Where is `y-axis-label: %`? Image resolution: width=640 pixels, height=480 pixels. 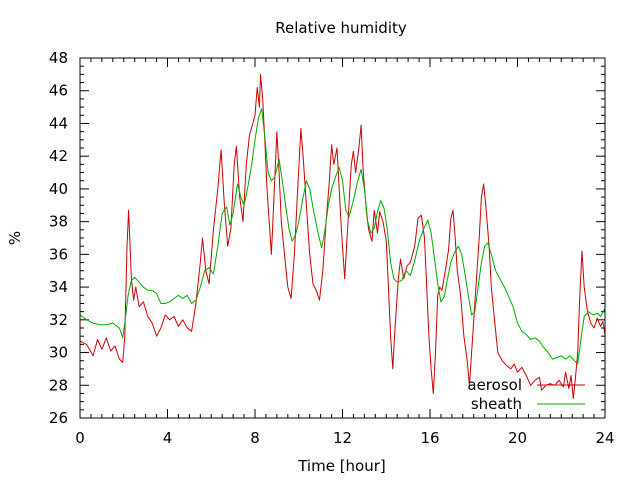
y-axis-label: % is located at coordinates (15, 238).